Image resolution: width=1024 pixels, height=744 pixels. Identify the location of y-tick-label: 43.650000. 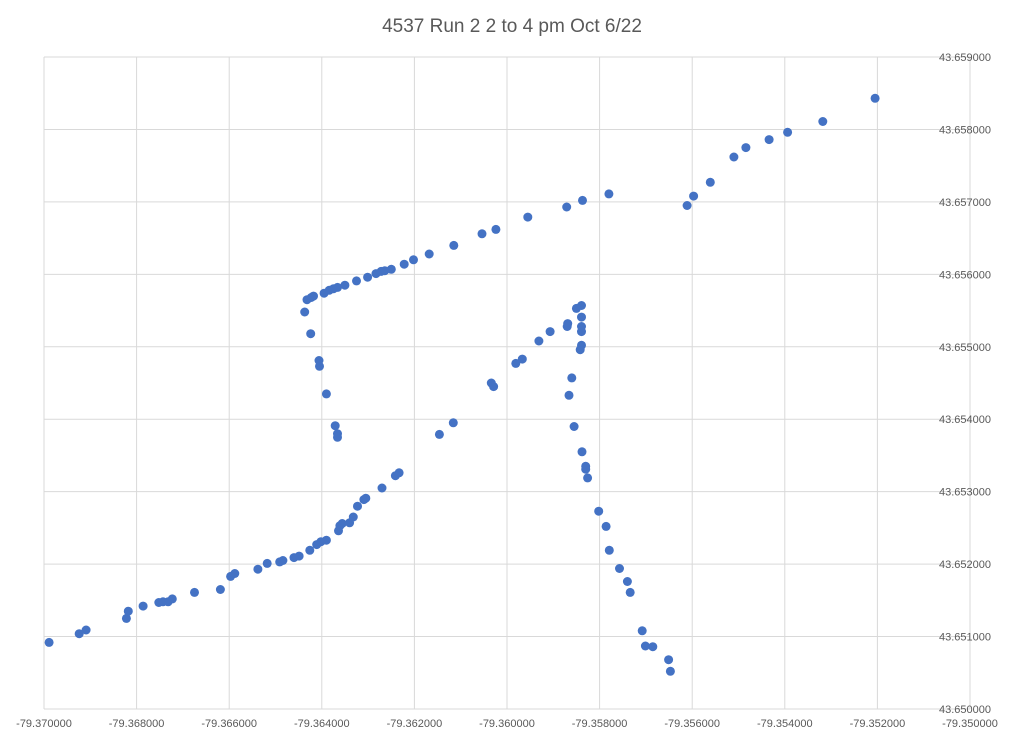
(965, 710).